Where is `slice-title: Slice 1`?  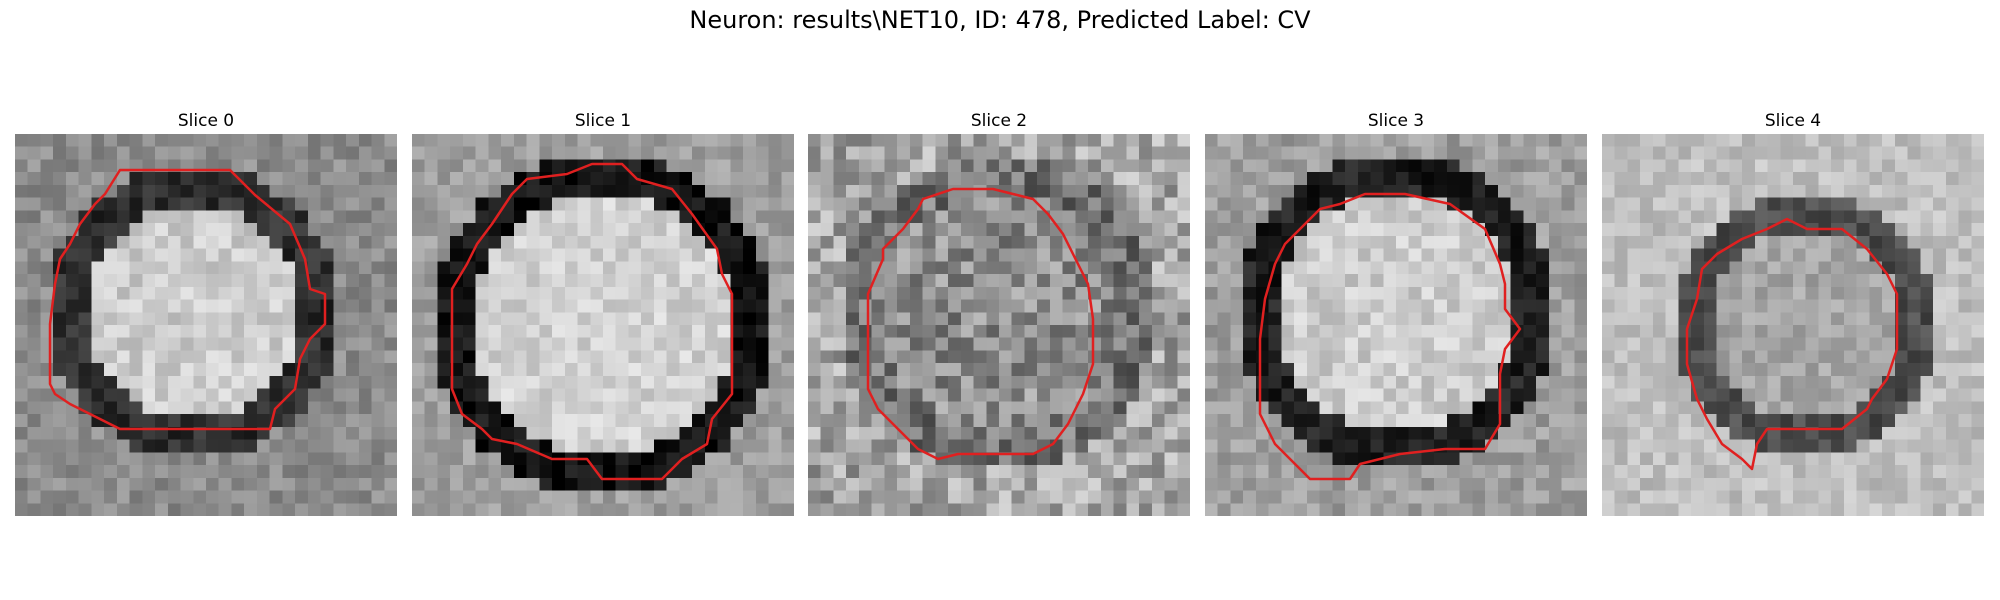 slice-title: Slice 1 is located at coordinates (603, 121).